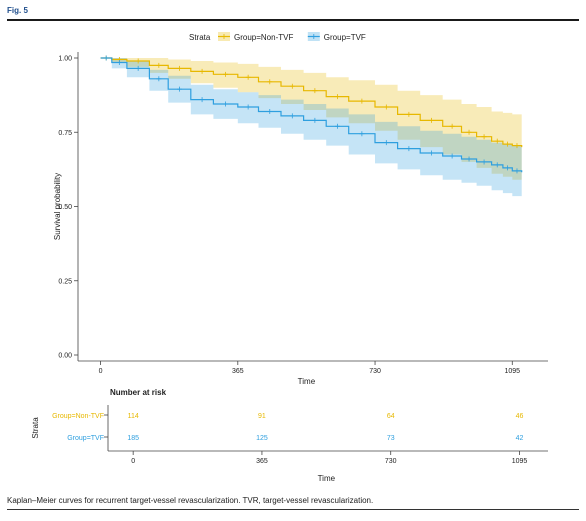 This screenshot has width=586, height=521. Describe the element at coordinates (307, 381) in the screenshot. I see `x-axis-title: Time` at that location.